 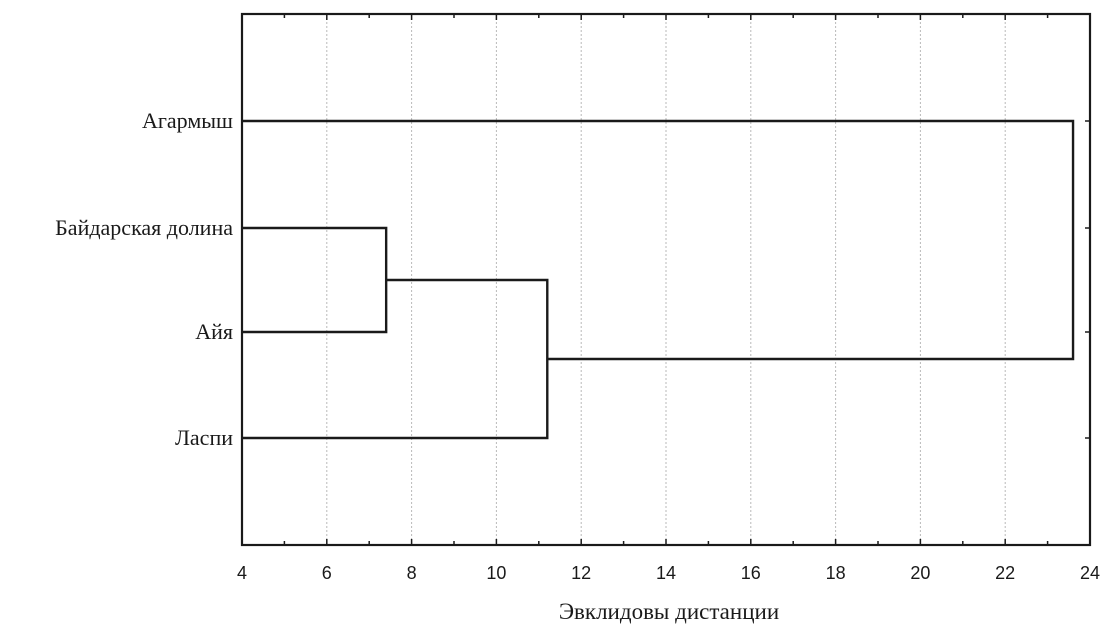 I want to click on leaf-labels: Агармыш Байдарская долина Айя Ласпи, so click(x=144, y=279).